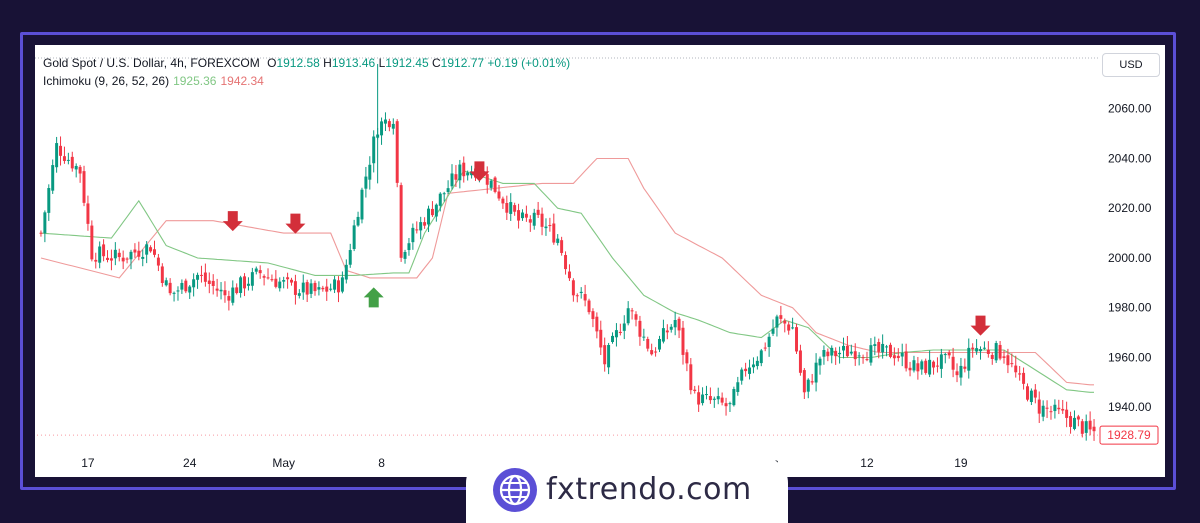 The height and width of the screenshot is (523, 1200). I want to click on tenkan-value: 1925.36, so click(195, 81).